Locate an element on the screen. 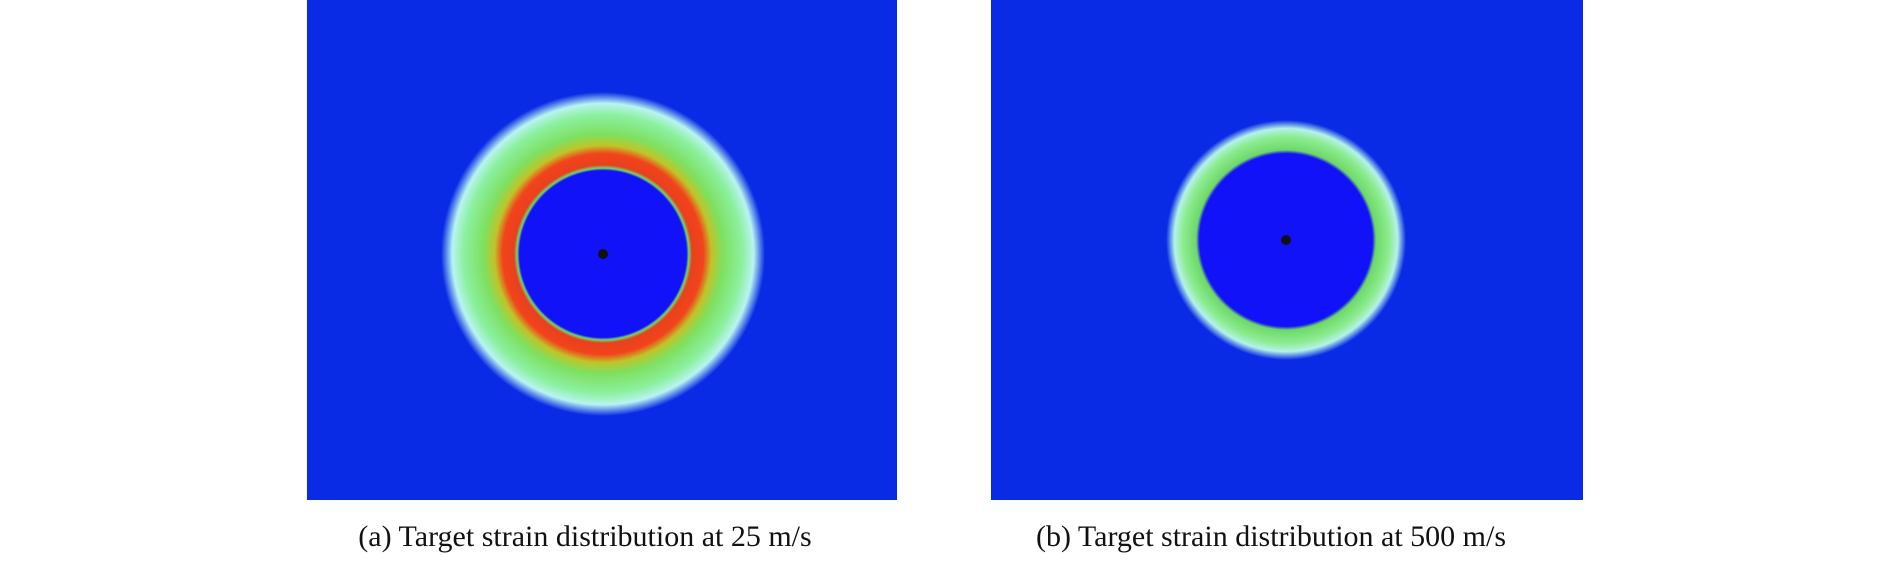 The image size is (1890, 561). caption: (a) Target strain distribution at 25 m/s is located at coordinates (585, 536).